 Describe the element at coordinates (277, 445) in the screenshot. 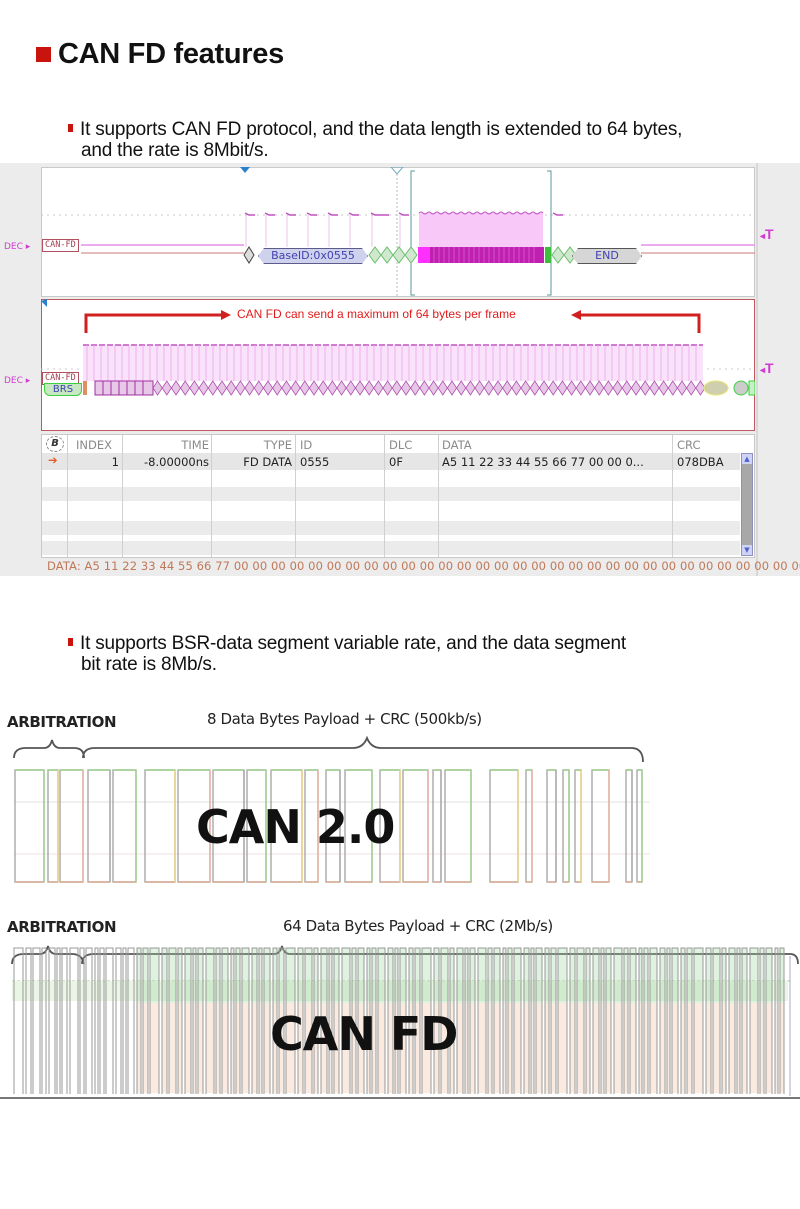

I see `column-header-type: TYPE` at that location.